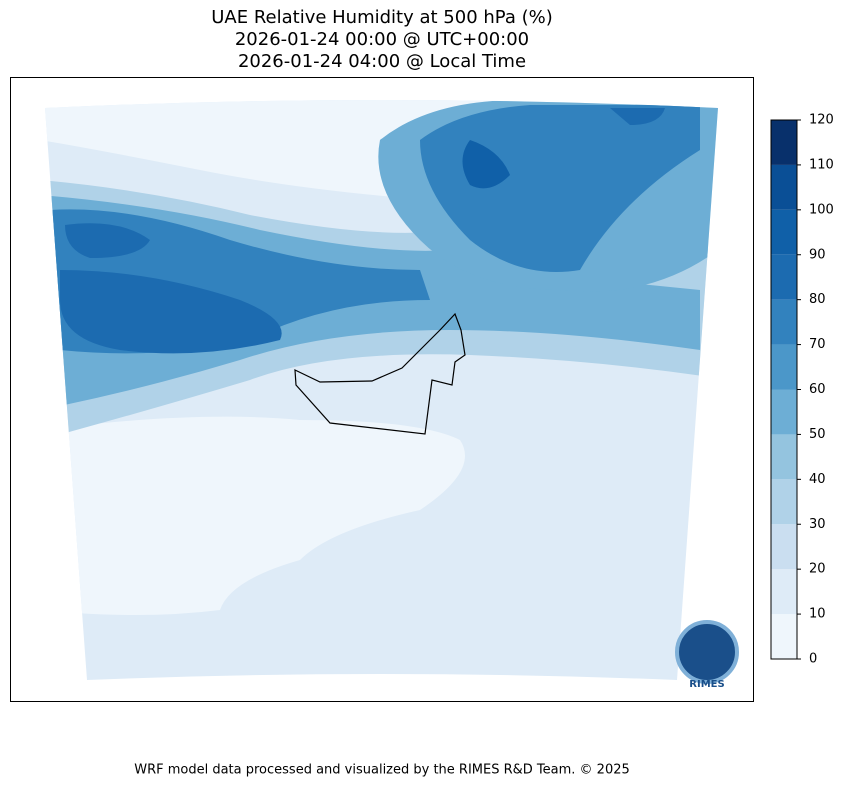 The image size is (844, 792). Describe the element at coordinates (381, 17) in the screenshot. I see `title-line: UAE Relative Humidity at 500 hPa (%)` at that location.